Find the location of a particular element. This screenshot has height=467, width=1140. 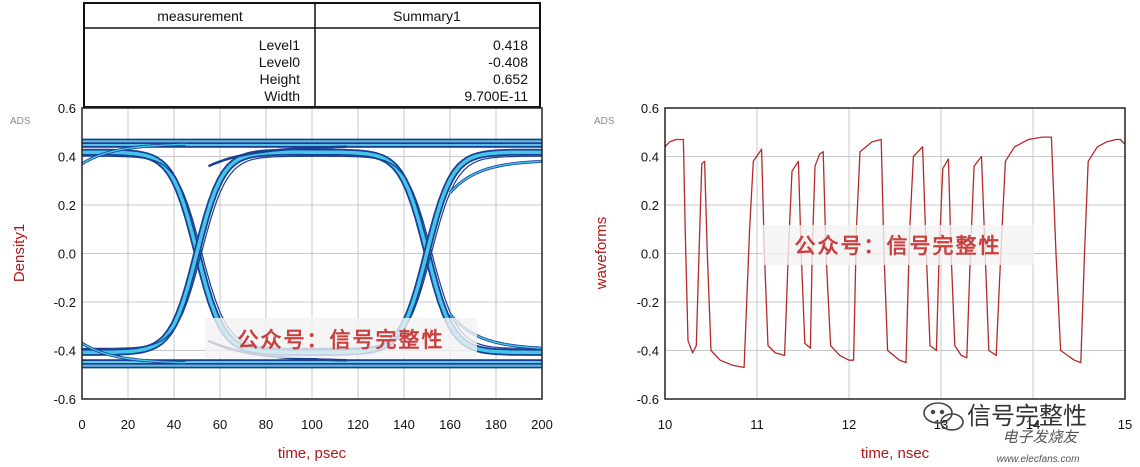

x-tick-label: 14 is located at coordinates (1033, 424).